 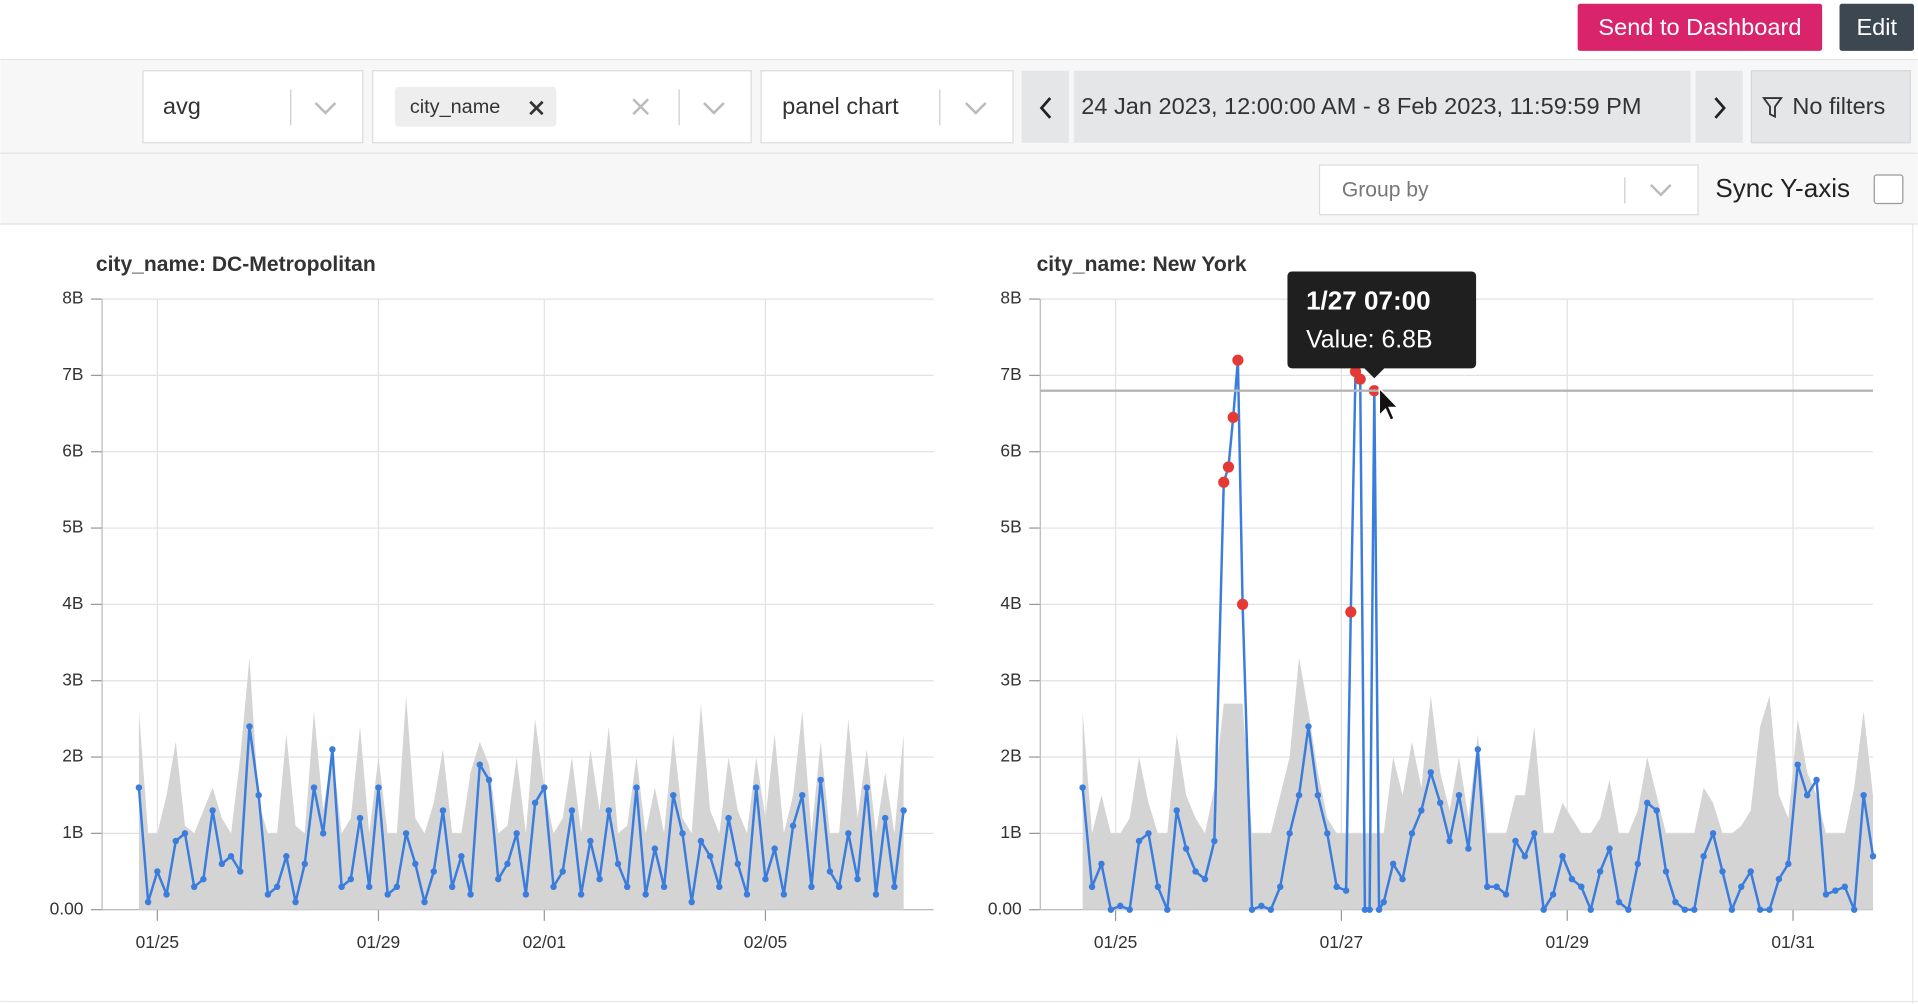 I want to click on y-tick-label: 8B, so click(x=72, y=298).